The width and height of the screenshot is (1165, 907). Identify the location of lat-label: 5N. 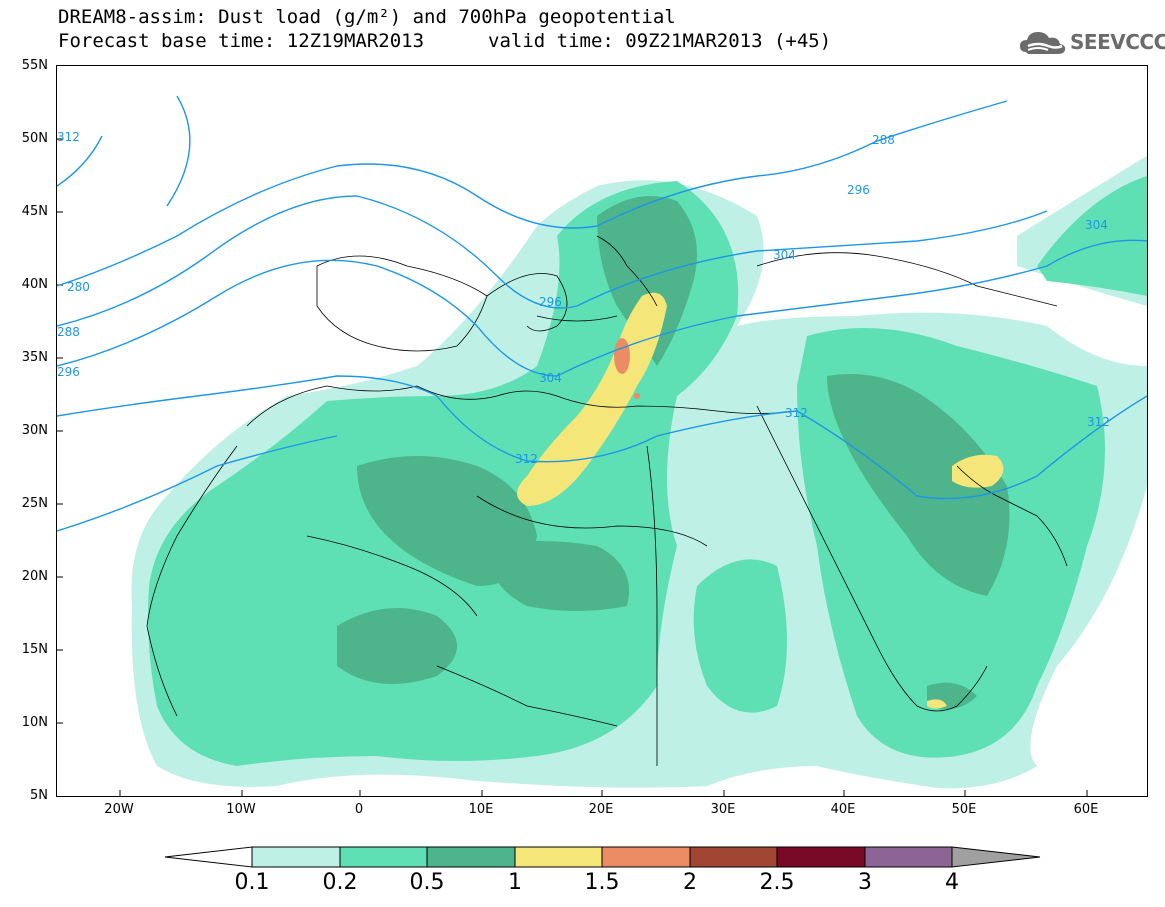
(39, 795).